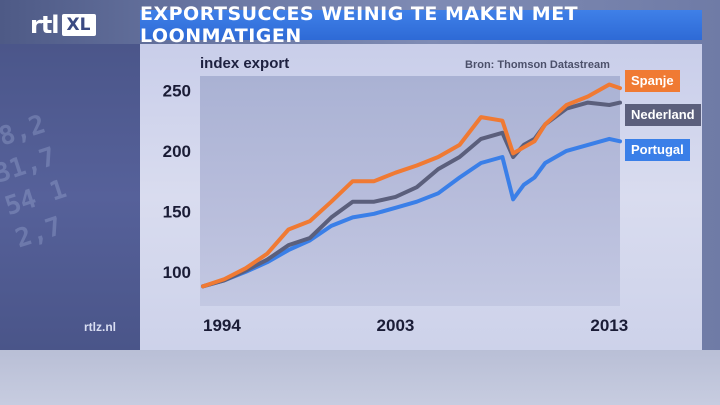  I want to click on x-tick-label: 2003, so click(396, 325).